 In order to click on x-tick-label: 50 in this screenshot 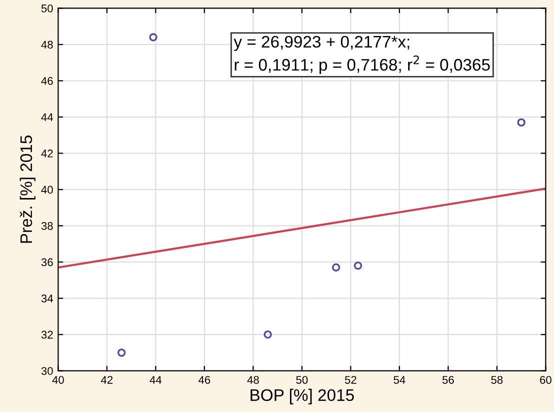, I will do `click(302, 380)`.